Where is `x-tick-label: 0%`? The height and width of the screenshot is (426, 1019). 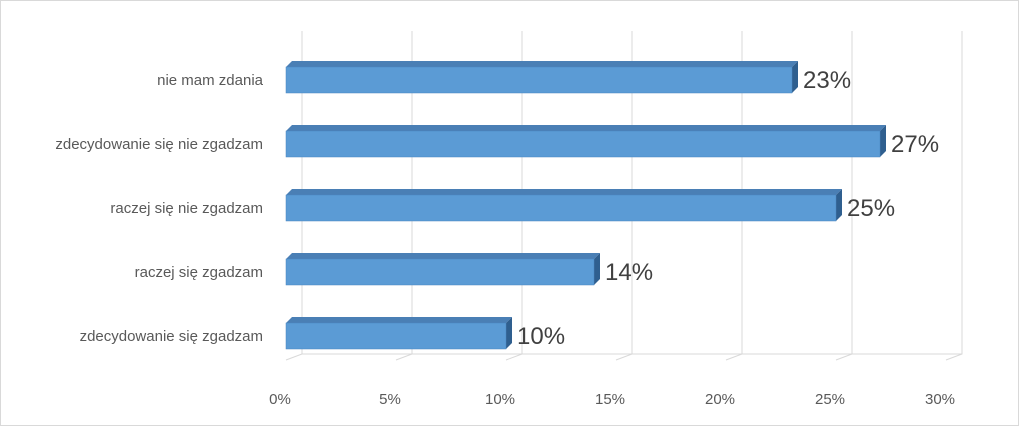
x-tick-label: 0% is located at coordinates (280, 399).